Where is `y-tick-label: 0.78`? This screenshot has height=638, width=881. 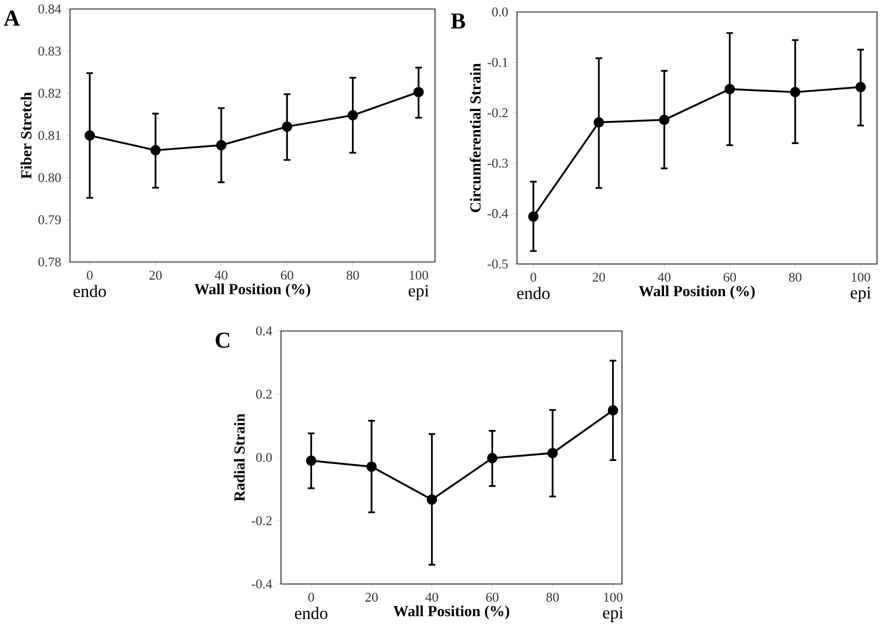 y-tick-label: 0.78 is located at coordinates (49, 262).